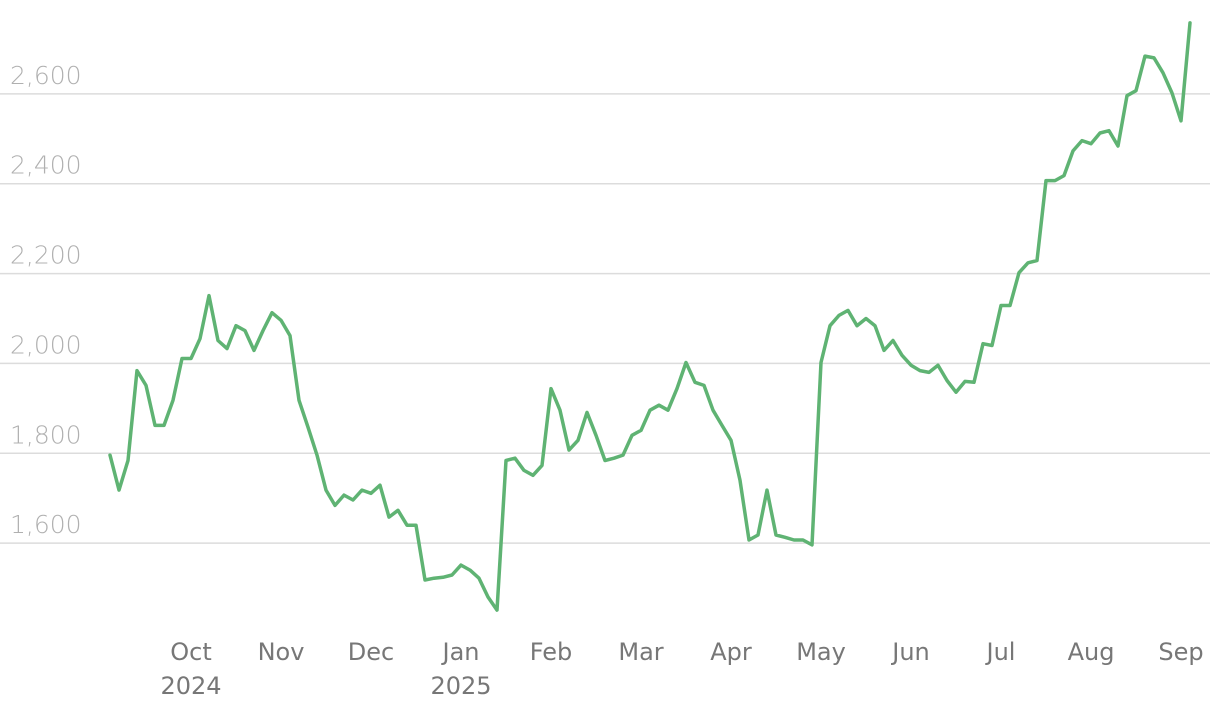  I want to click on y-tick-label: 2,000, so click(46, 344).